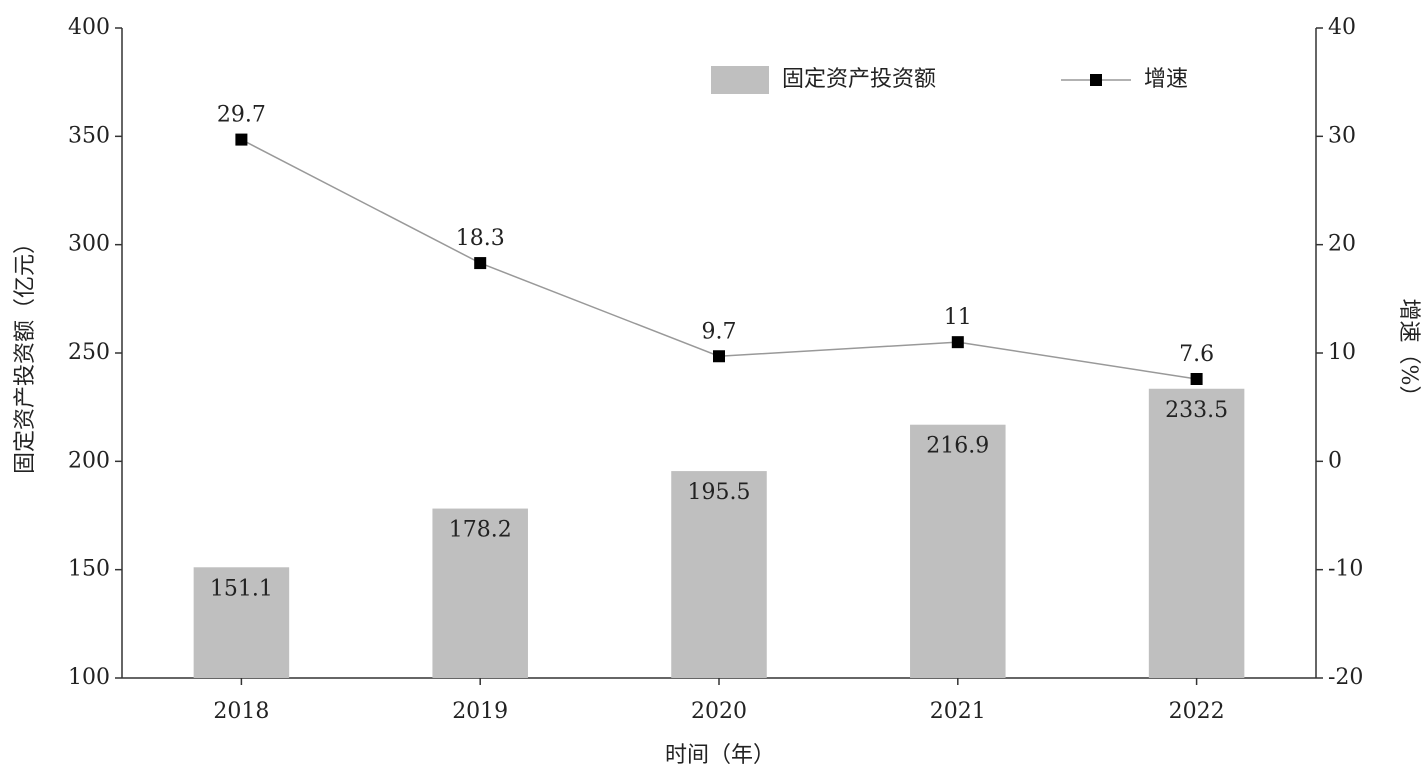  What do you see at coordinates (25, 353) in the screenshot?
I see `y-axis-label: 固定资产投资额（亿元）` at bounding box center [25, 353].